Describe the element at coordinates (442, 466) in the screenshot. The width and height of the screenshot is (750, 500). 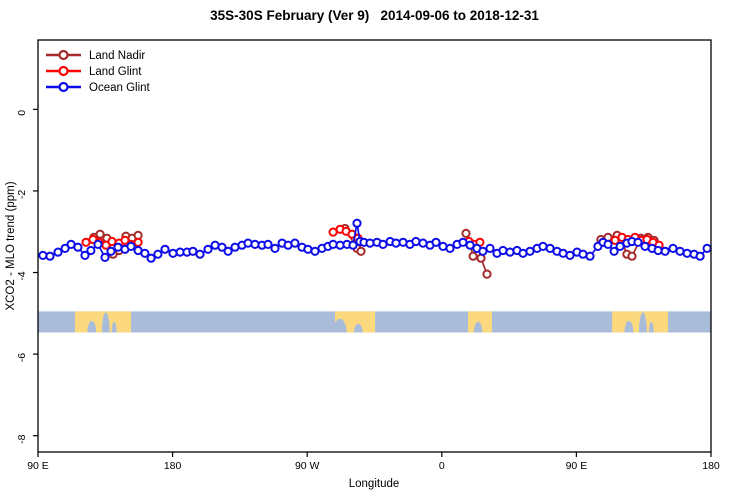
I see `x-tick-label: 0` at that location.